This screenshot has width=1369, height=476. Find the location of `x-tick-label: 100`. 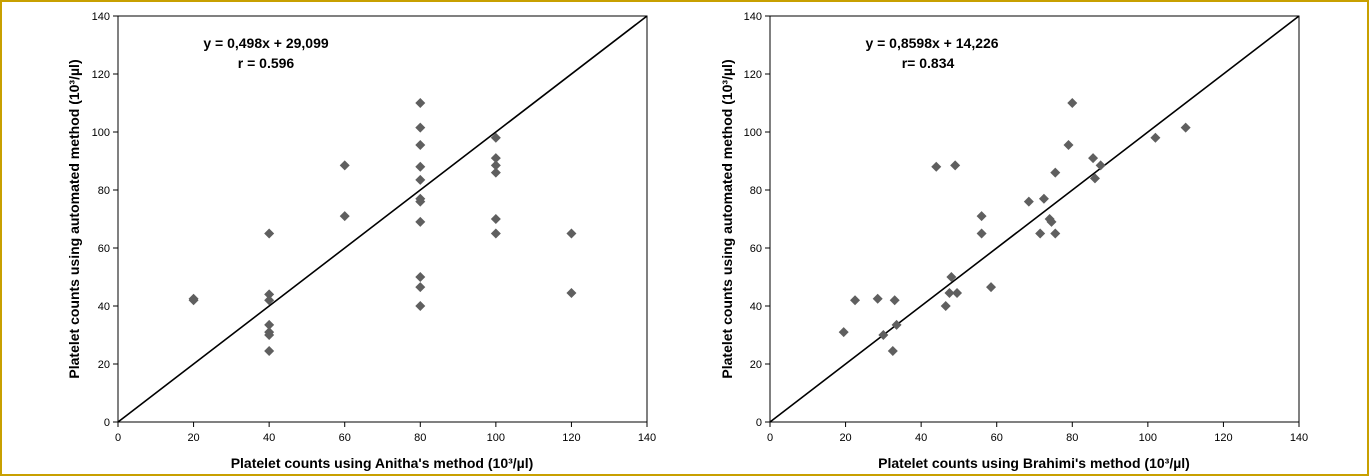

x-tick-label: 100 is located at coordinates (1148, 438).